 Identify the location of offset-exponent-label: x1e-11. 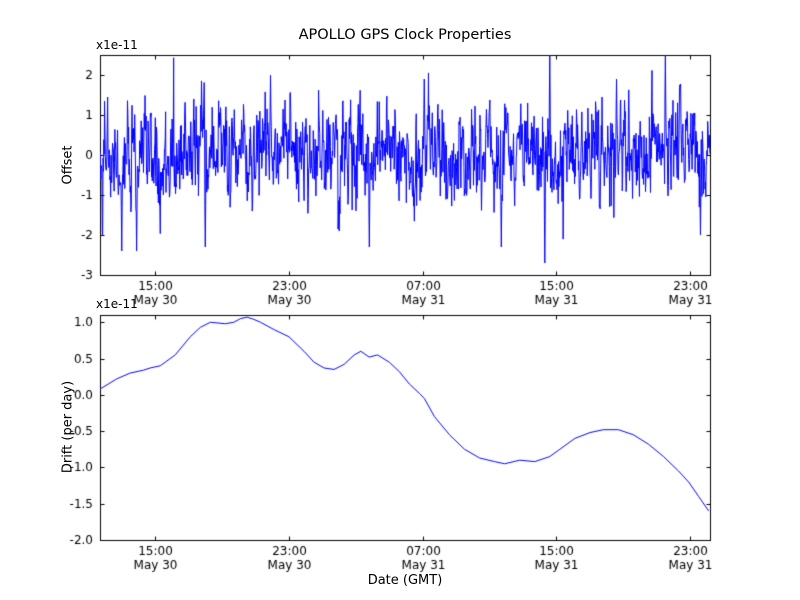
(117, 45).